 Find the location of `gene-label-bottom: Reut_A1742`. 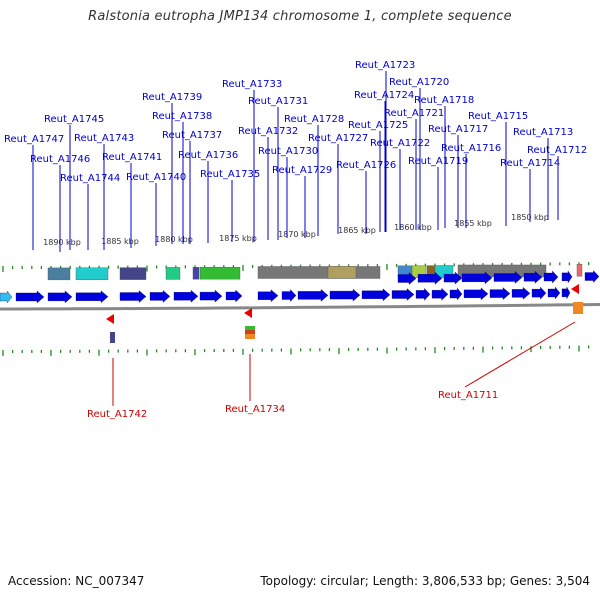

gene-label-bottom: Reut_A1742 is located at coordinates (117, 414).